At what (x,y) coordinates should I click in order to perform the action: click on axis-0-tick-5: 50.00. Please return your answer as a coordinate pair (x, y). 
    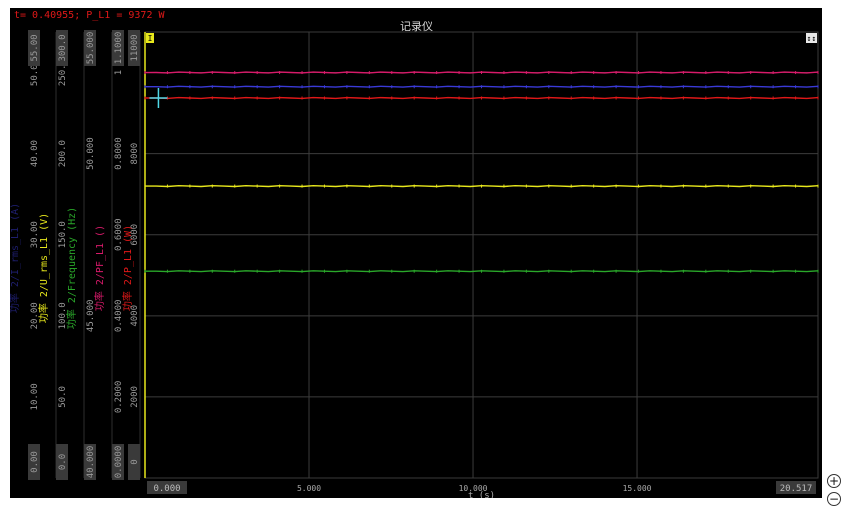
    Looking at the image, I should click on (35, 72).